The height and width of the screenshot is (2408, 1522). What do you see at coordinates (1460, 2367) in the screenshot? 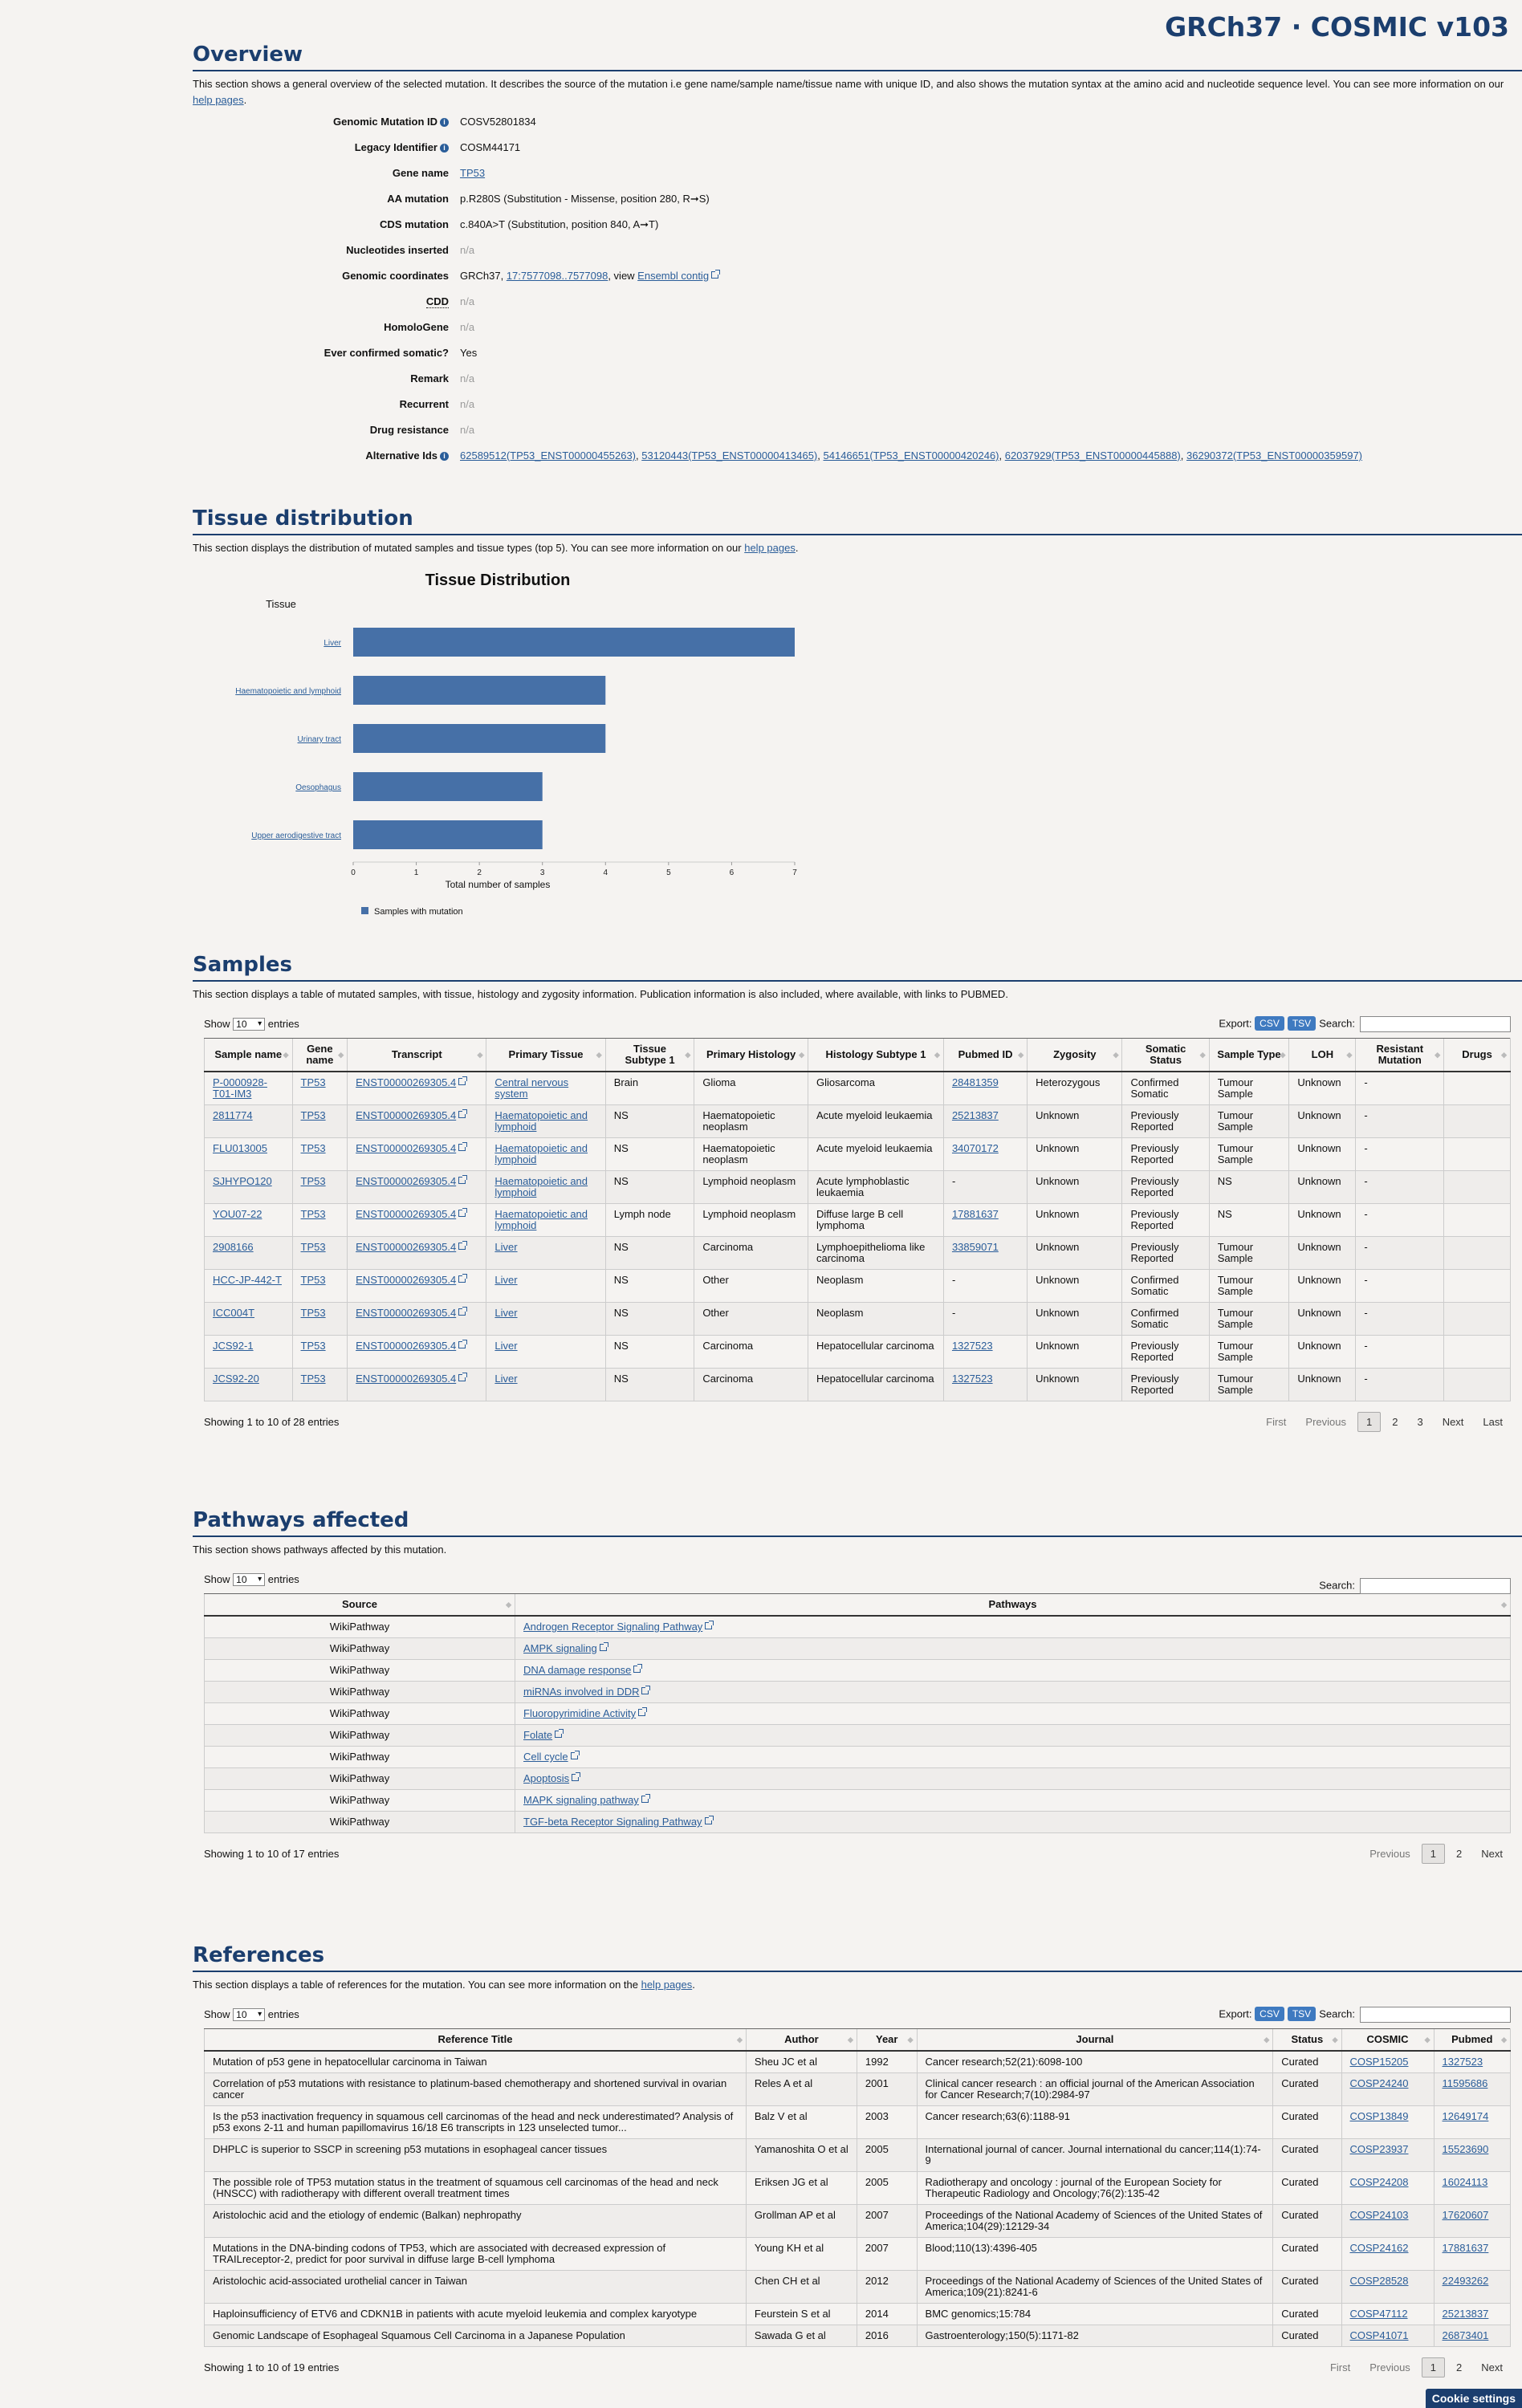
I see `page-button-2: 2` at bounding box center [1460, 2367].